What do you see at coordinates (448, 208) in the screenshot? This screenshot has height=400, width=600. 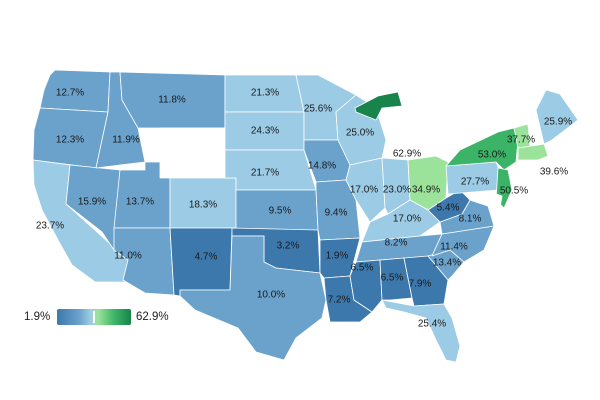 I see `state-label-WV: 5.4%` at bounding box center [448, 208].